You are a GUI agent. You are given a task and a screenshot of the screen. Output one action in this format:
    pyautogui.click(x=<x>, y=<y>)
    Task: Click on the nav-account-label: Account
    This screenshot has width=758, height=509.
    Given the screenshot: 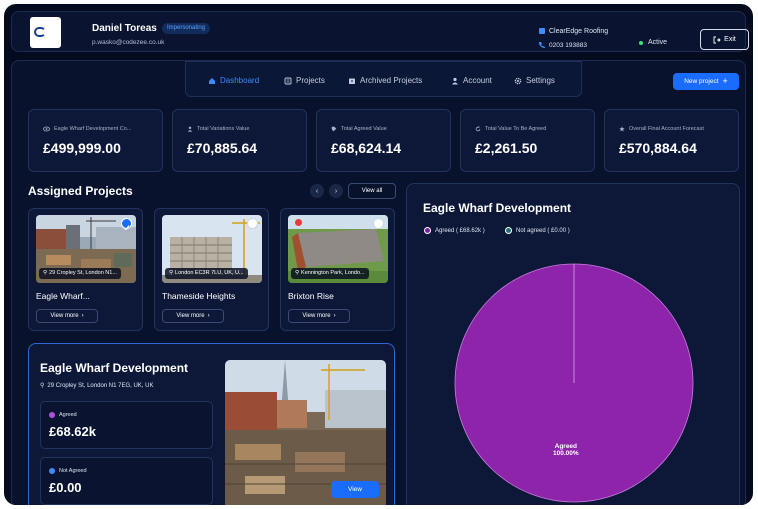 What is the action you would take?
    pyautogui.click(x=477, y=80)
    